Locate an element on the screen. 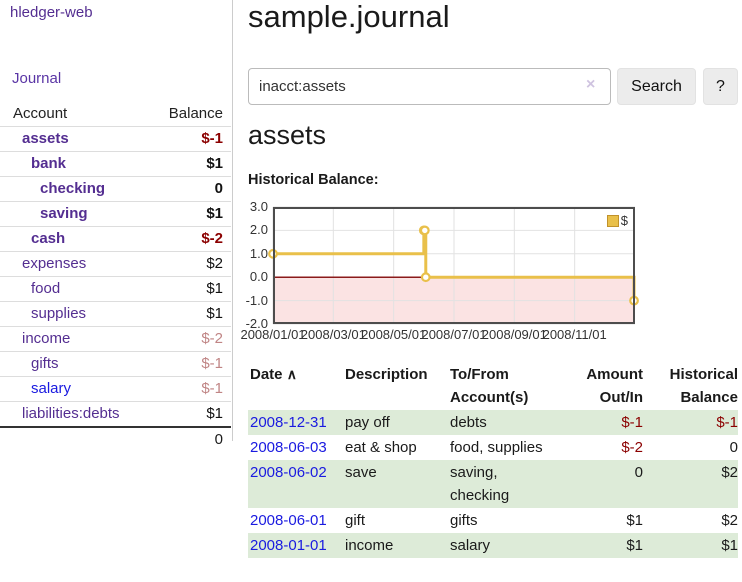  brand-link: hledger-web is located at coordinates (51, 12).